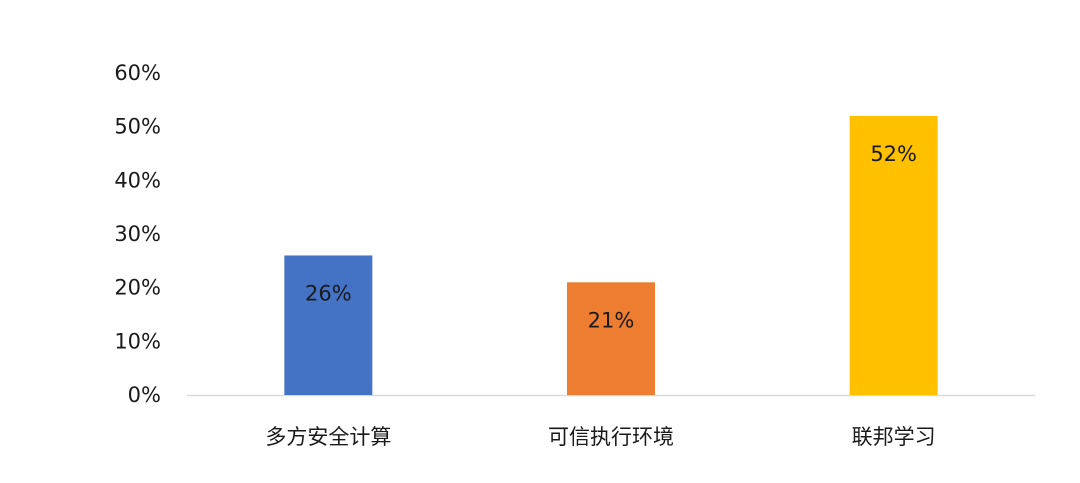 This screenshot has height=483, width=1080. Describe the element at coordinates (611, 437) in the screenshot. I see `x-category-label: 可信执行环境` at that location.